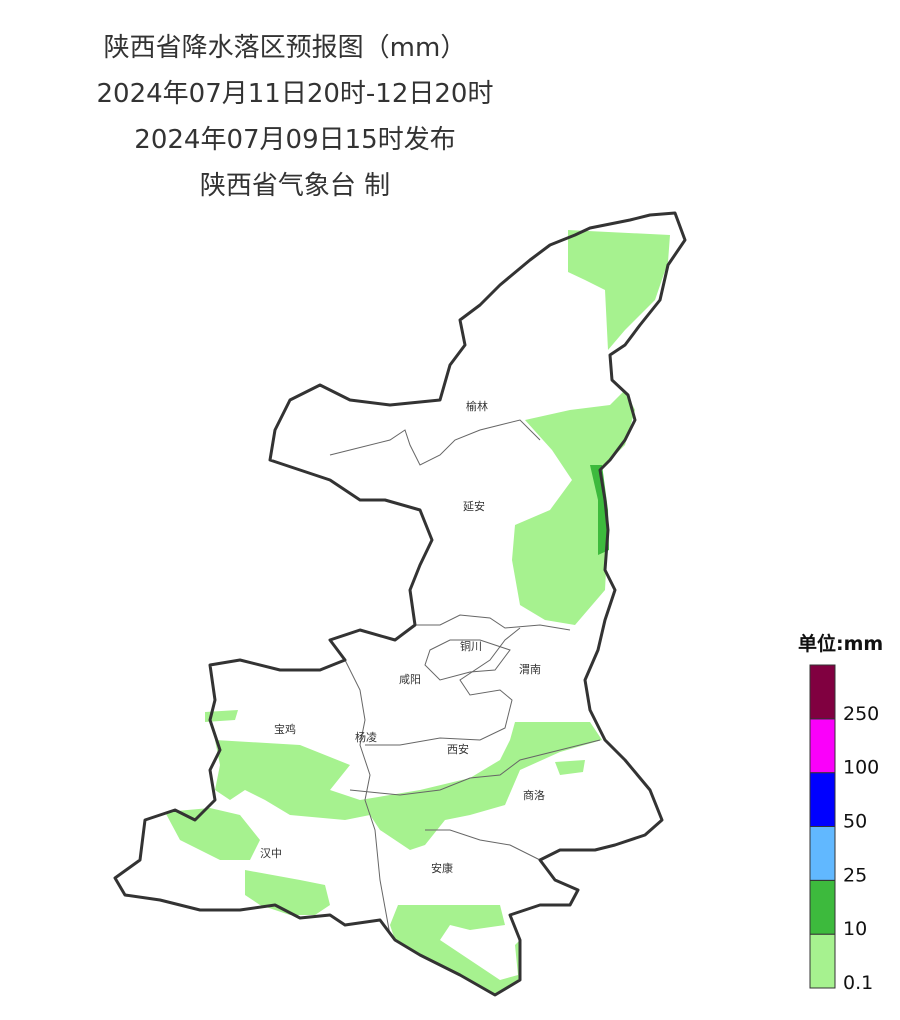 This screenshot has height=1020, width=900. I want to click on city-label: 咸阳, so click(410, 679).